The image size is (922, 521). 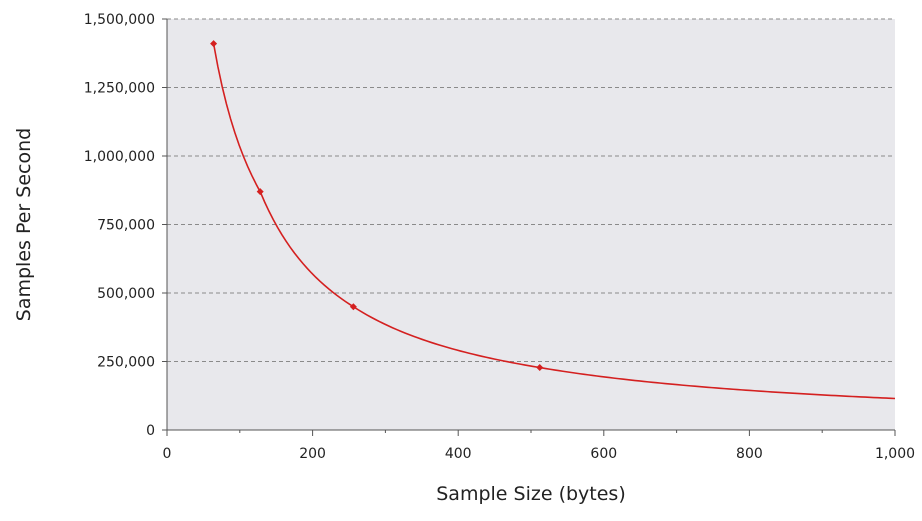 I want to click on y-axis-title: Samples Per Second, so click(x=24, y=224).